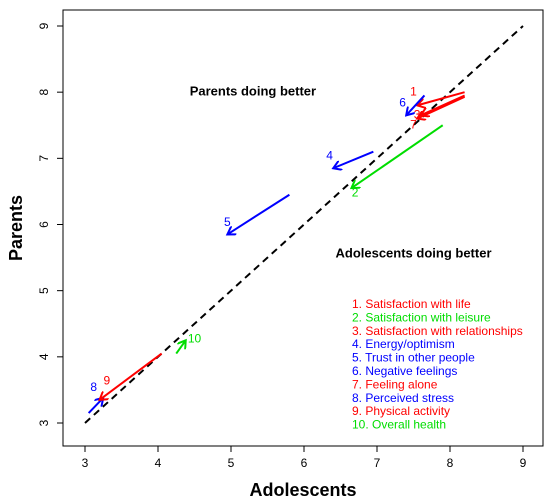 This screenshot has width=550, height=502. I want to click on x-tick-label: 9, so click(523, 463).